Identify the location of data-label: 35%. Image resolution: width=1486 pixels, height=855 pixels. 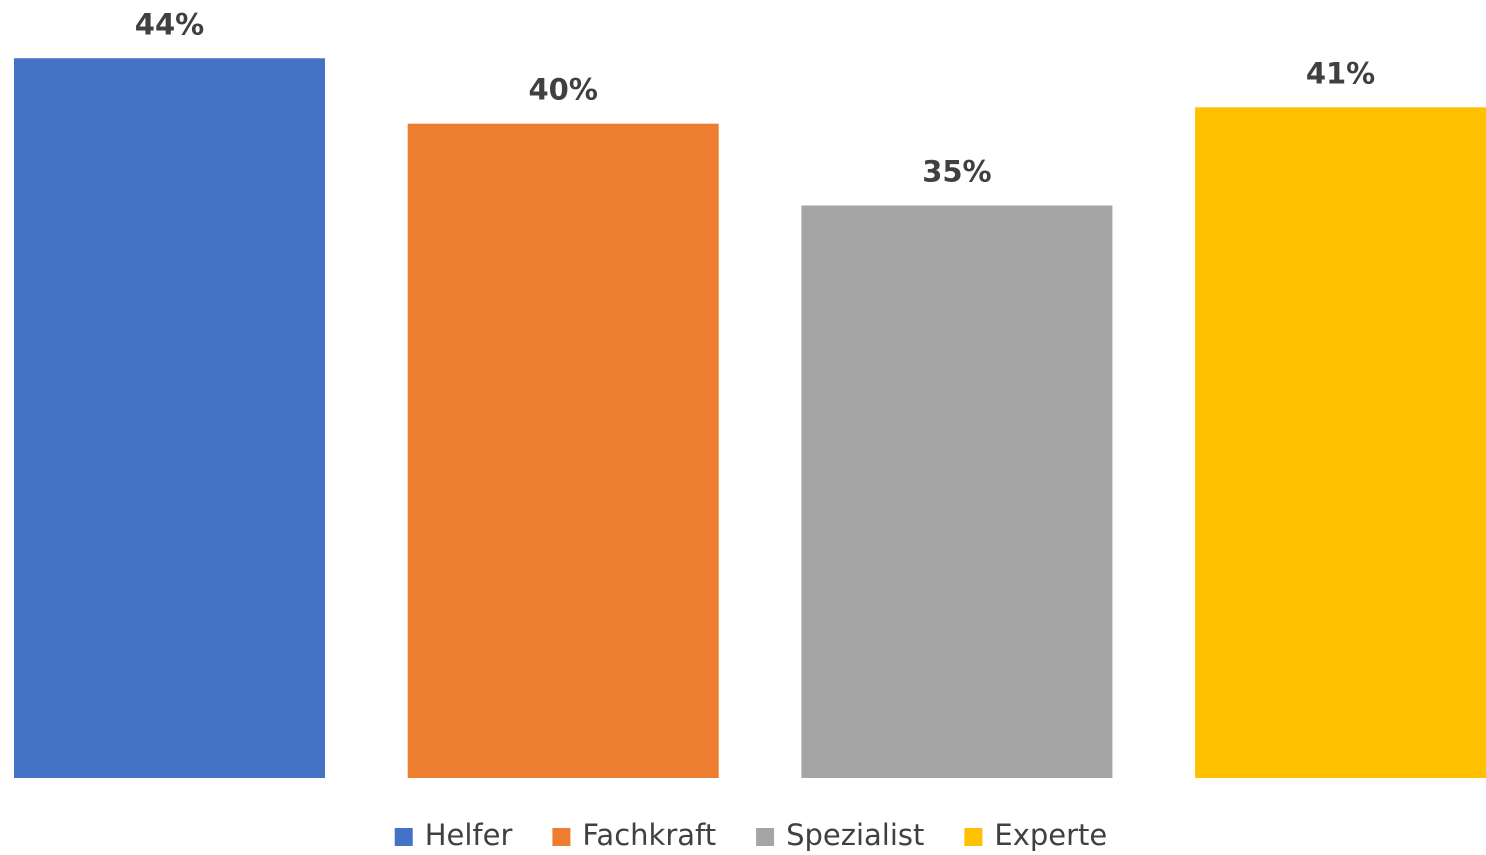
(956, 171).